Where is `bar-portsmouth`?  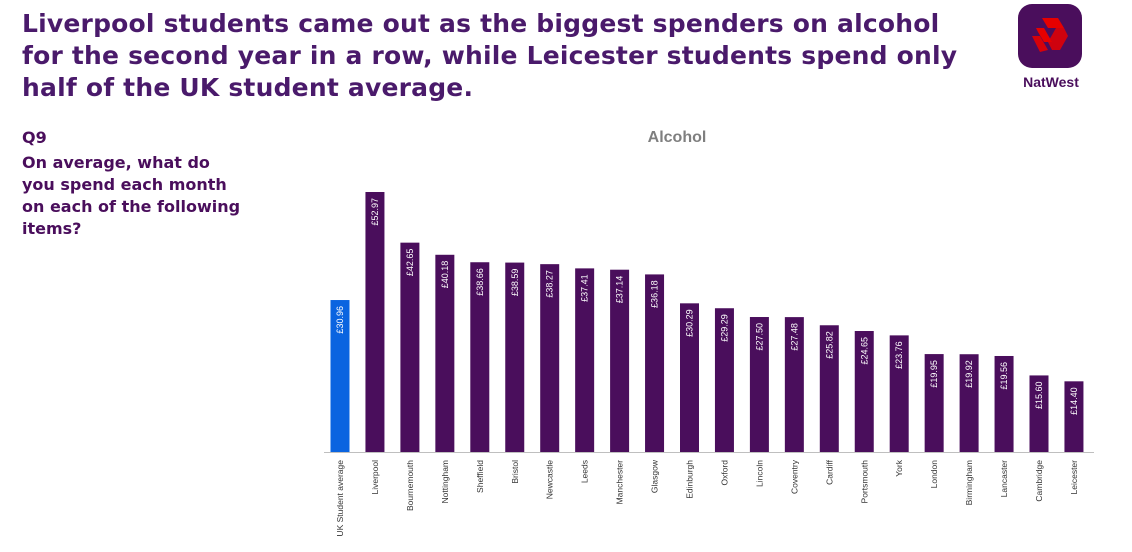
bar-portsmouth is located at coordinates (864, 391).